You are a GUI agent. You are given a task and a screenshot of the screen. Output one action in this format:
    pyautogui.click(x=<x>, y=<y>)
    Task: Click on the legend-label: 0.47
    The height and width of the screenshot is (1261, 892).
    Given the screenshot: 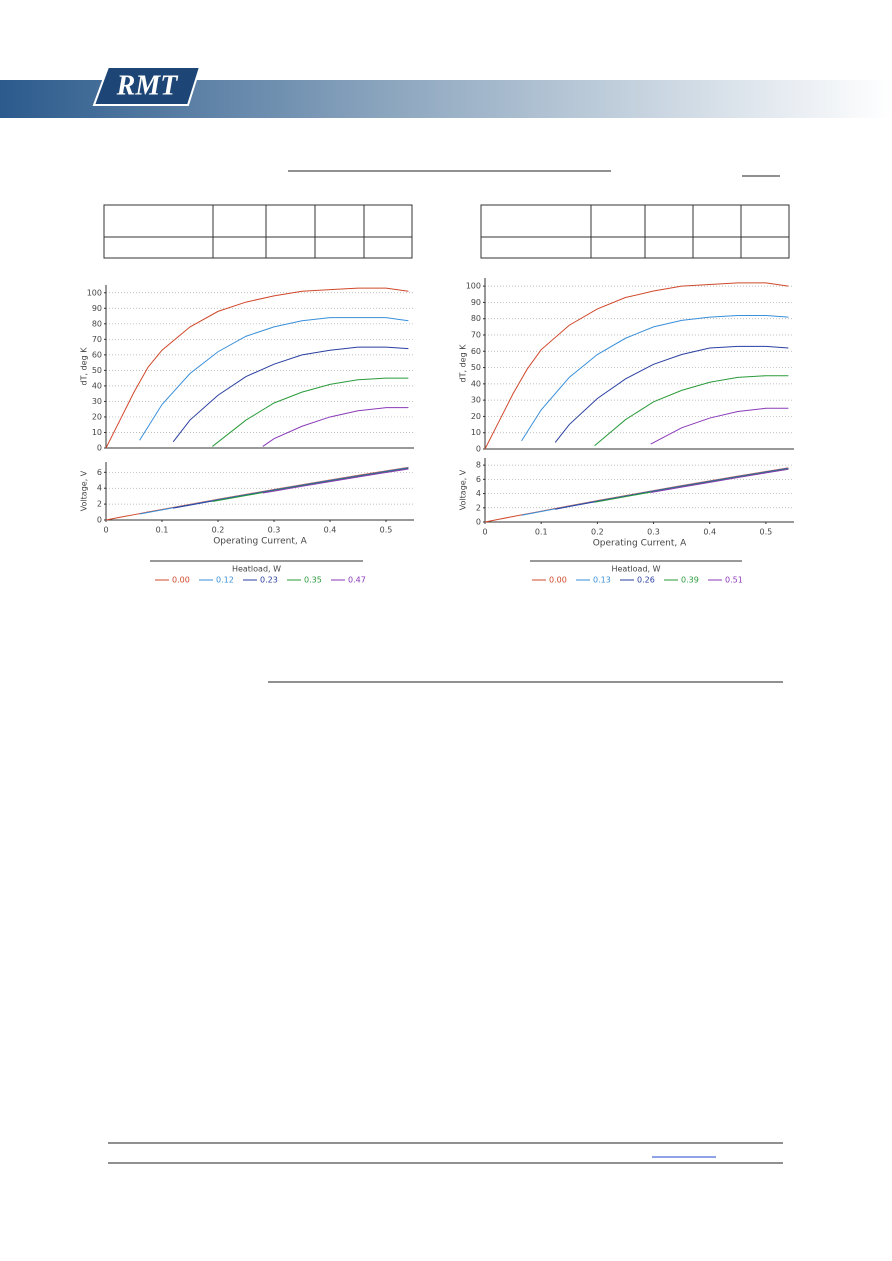 What is the action you would take?
    pyautogui.click(x=357, y=580)
    